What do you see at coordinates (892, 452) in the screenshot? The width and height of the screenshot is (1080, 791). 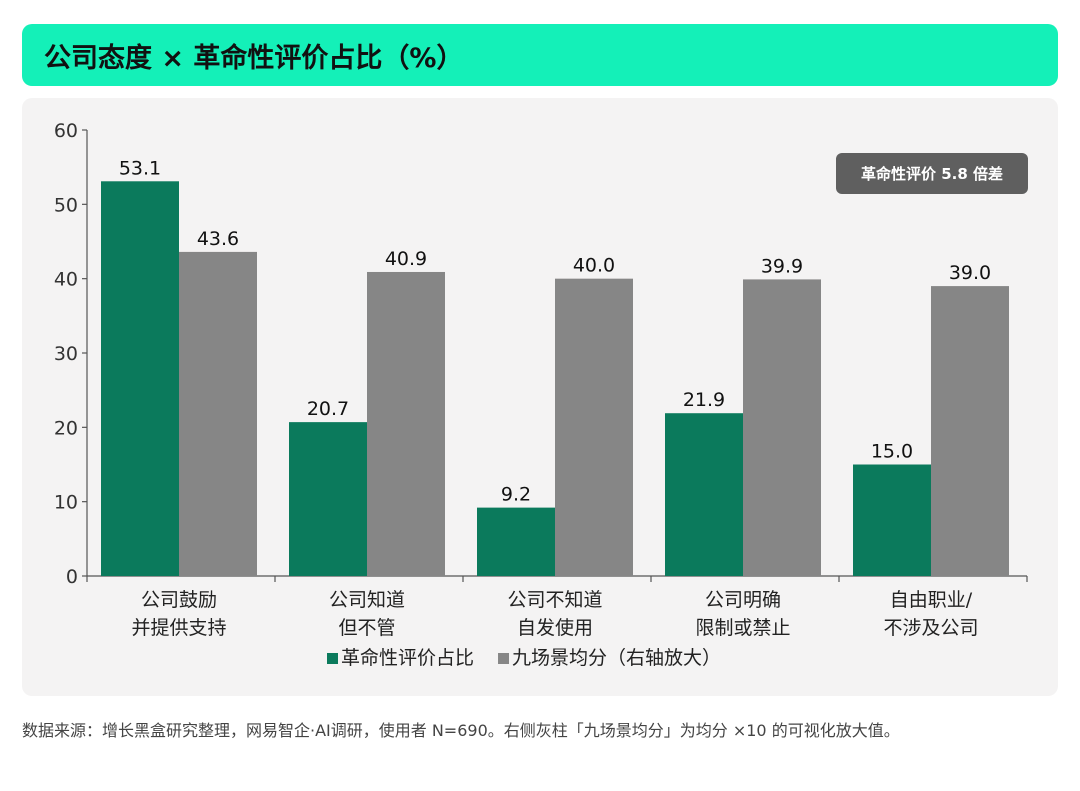 I see `data-label: 15.0` at bounding box center [892, 452].